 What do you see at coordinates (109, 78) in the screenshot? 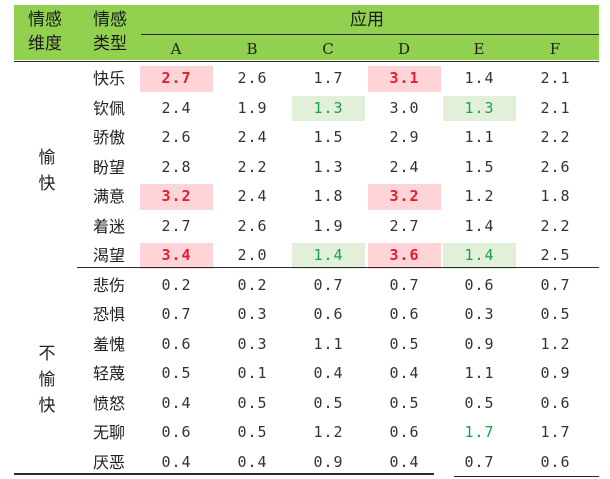
I see `emotion-type-label: 快乐` at bounding box center [109, 78].